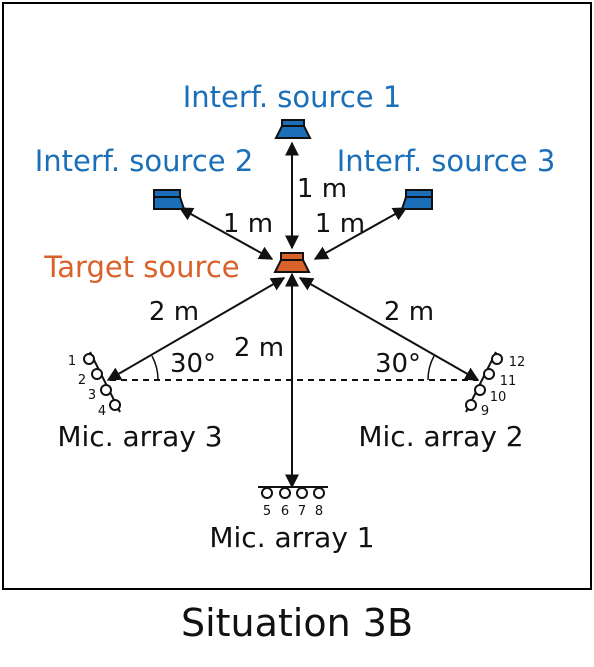 The height and width of the screenshot is (667, 594). Describe the element at coordinates (389, 329) in the screenshot. I see `arrow-target-array2` at that location.